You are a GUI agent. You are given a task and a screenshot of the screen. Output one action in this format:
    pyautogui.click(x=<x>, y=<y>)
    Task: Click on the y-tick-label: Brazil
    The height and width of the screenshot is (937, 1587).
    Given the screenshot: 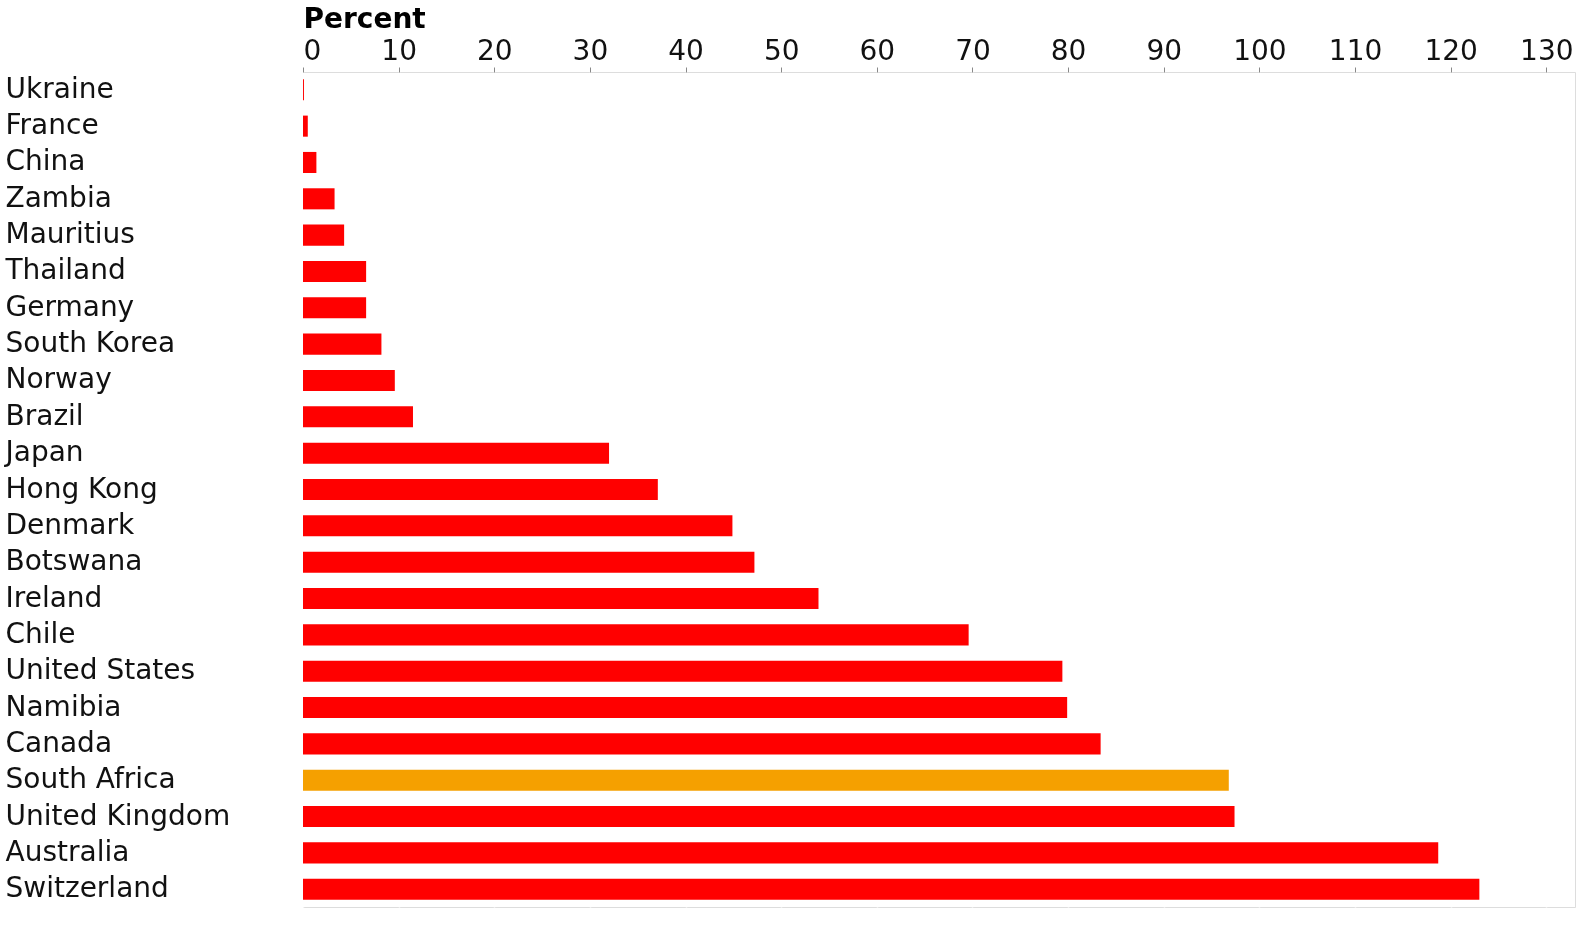 What is the action you would take?
    pyautogui.click(x=44, y=415)
    